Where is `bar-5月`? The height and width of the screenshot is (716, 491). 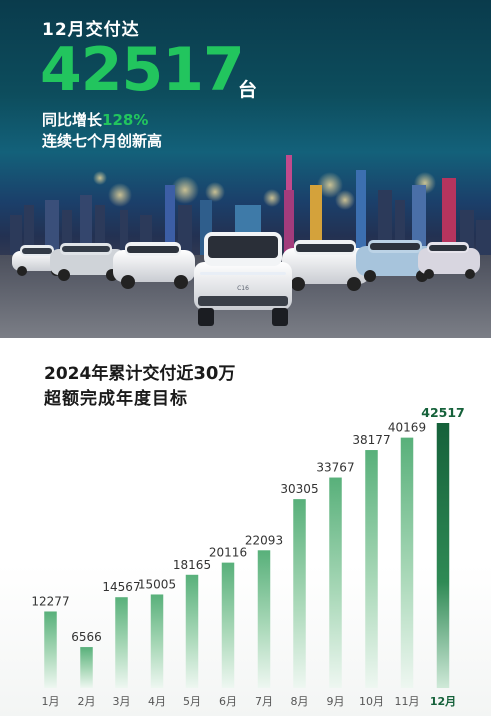 bar-5月 is located at coordinates (192, 631).